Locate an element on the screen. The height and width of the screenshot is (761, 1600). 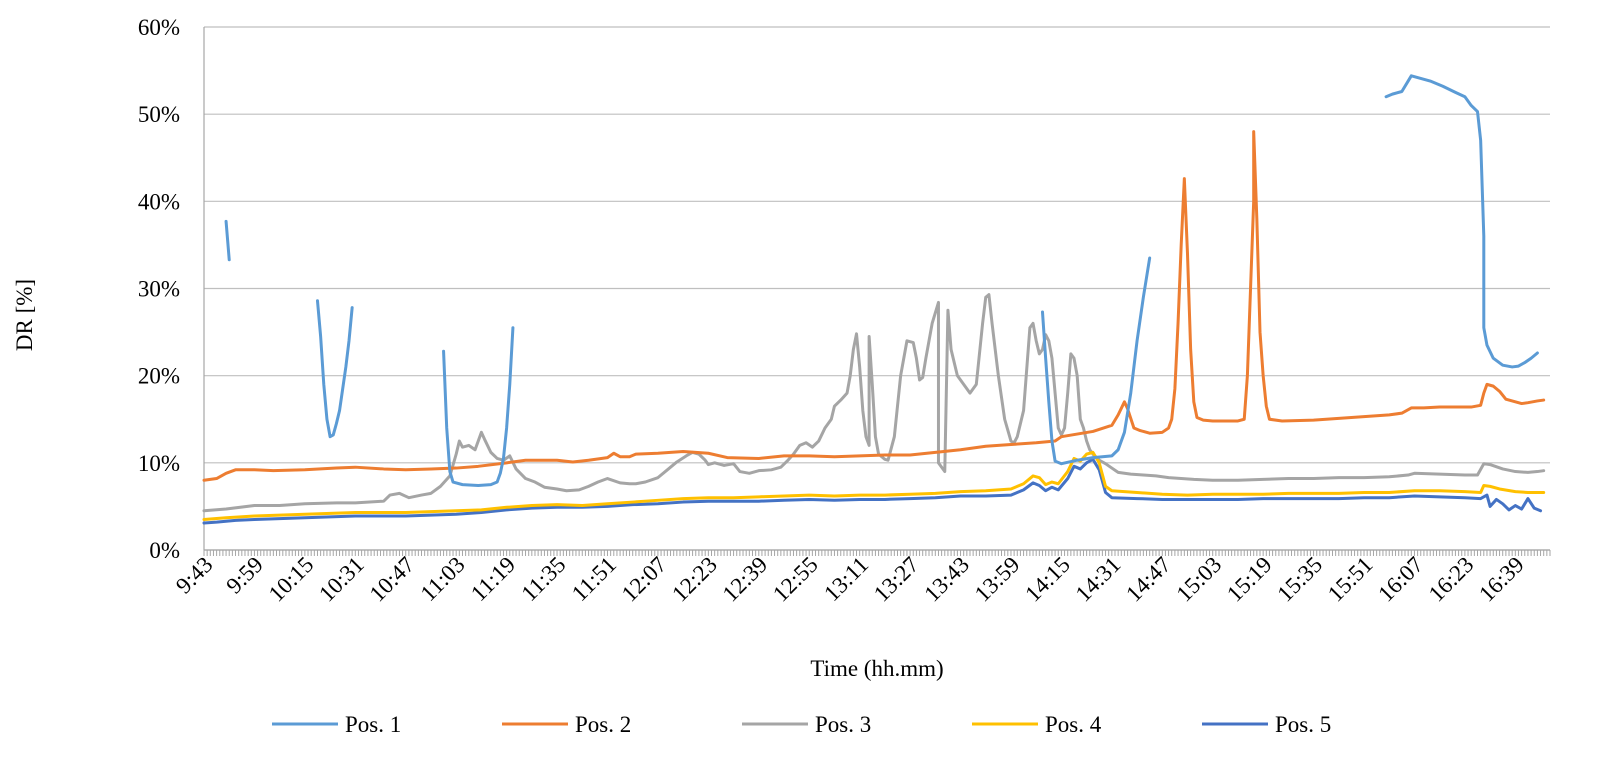
legend-item: Pos. 2 is located at coordinates (566, 724).